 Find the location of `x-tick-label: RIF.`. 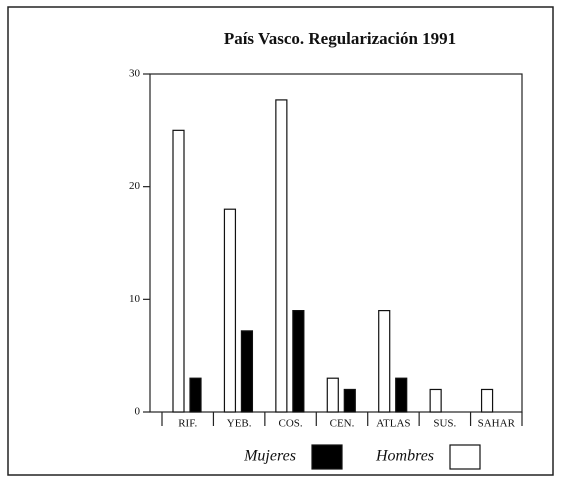

x-tick-label: RIF. is located at coordinates (187, 424).